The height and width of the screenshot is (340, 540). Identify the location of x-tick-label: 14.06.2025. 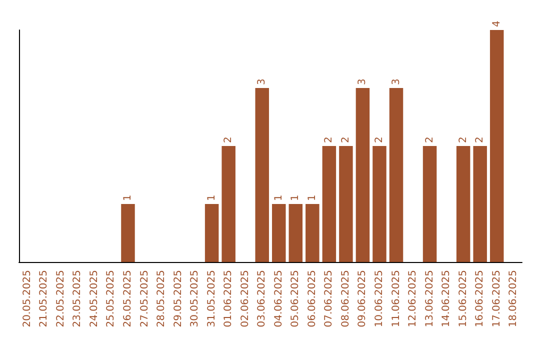
(446, 299).